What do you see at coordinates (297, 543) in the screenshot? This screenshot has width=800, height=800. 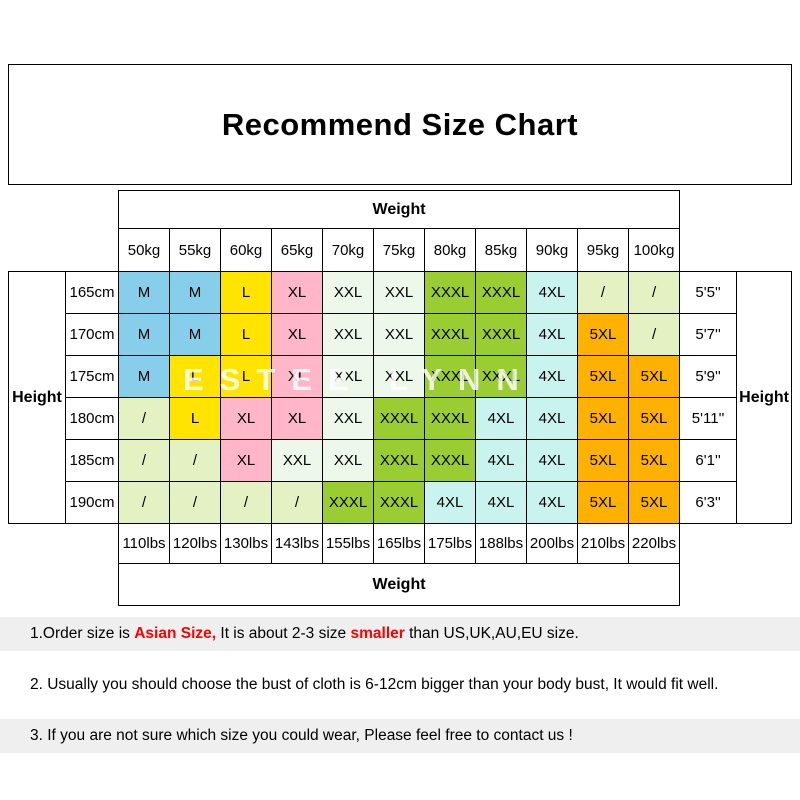 I see `lbs-column-footer: 143lbs` at bounding box center [297, 543].